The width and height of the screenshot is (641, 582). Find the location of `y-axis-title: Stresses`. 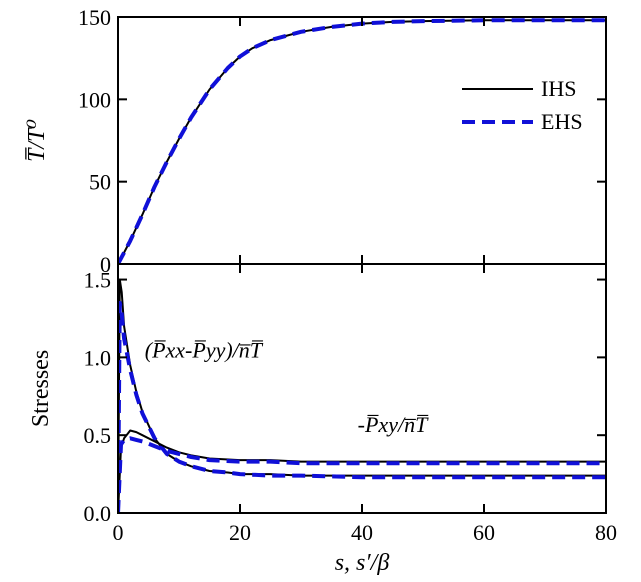

y-axis-title: Stresses is located at coordinates (41, 388).